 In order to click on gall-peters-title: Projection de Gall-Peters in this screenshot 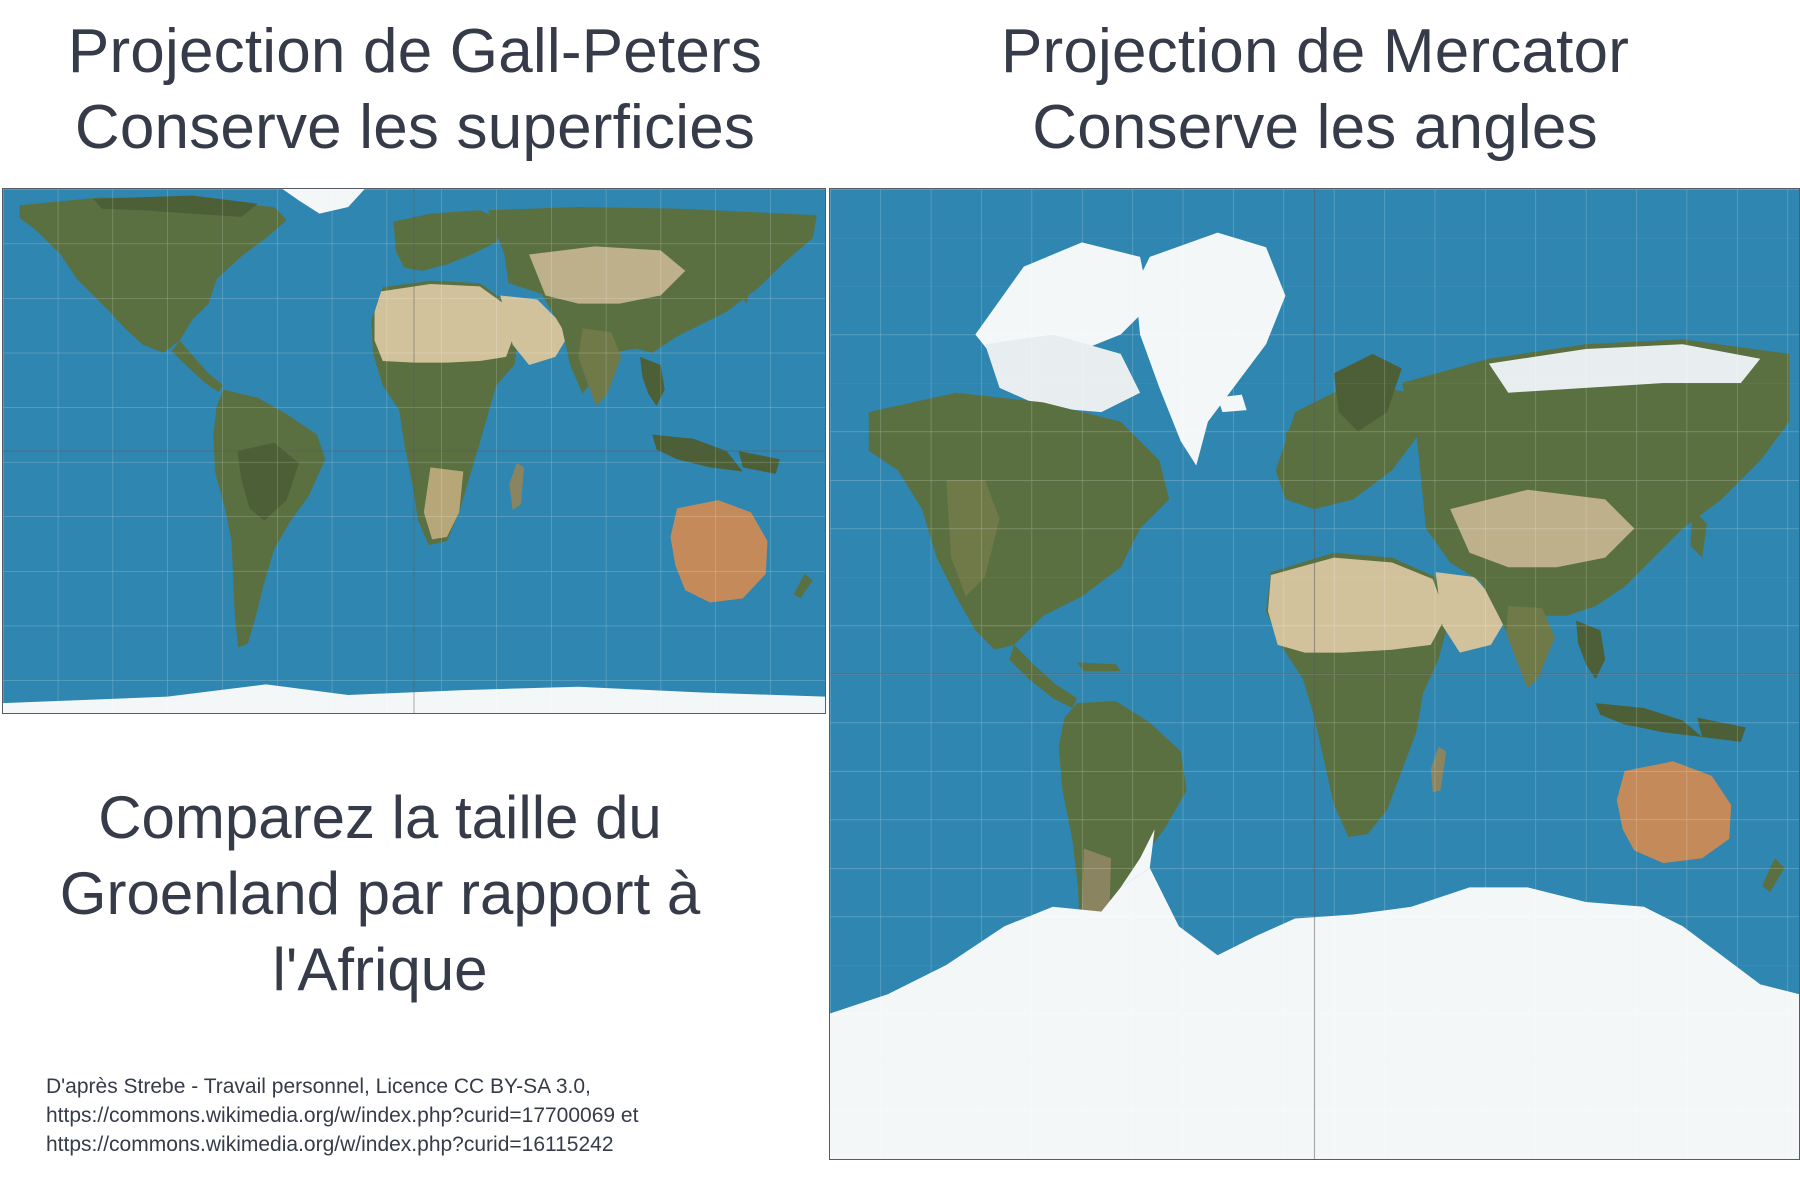, I will do `click(415, 51)`.